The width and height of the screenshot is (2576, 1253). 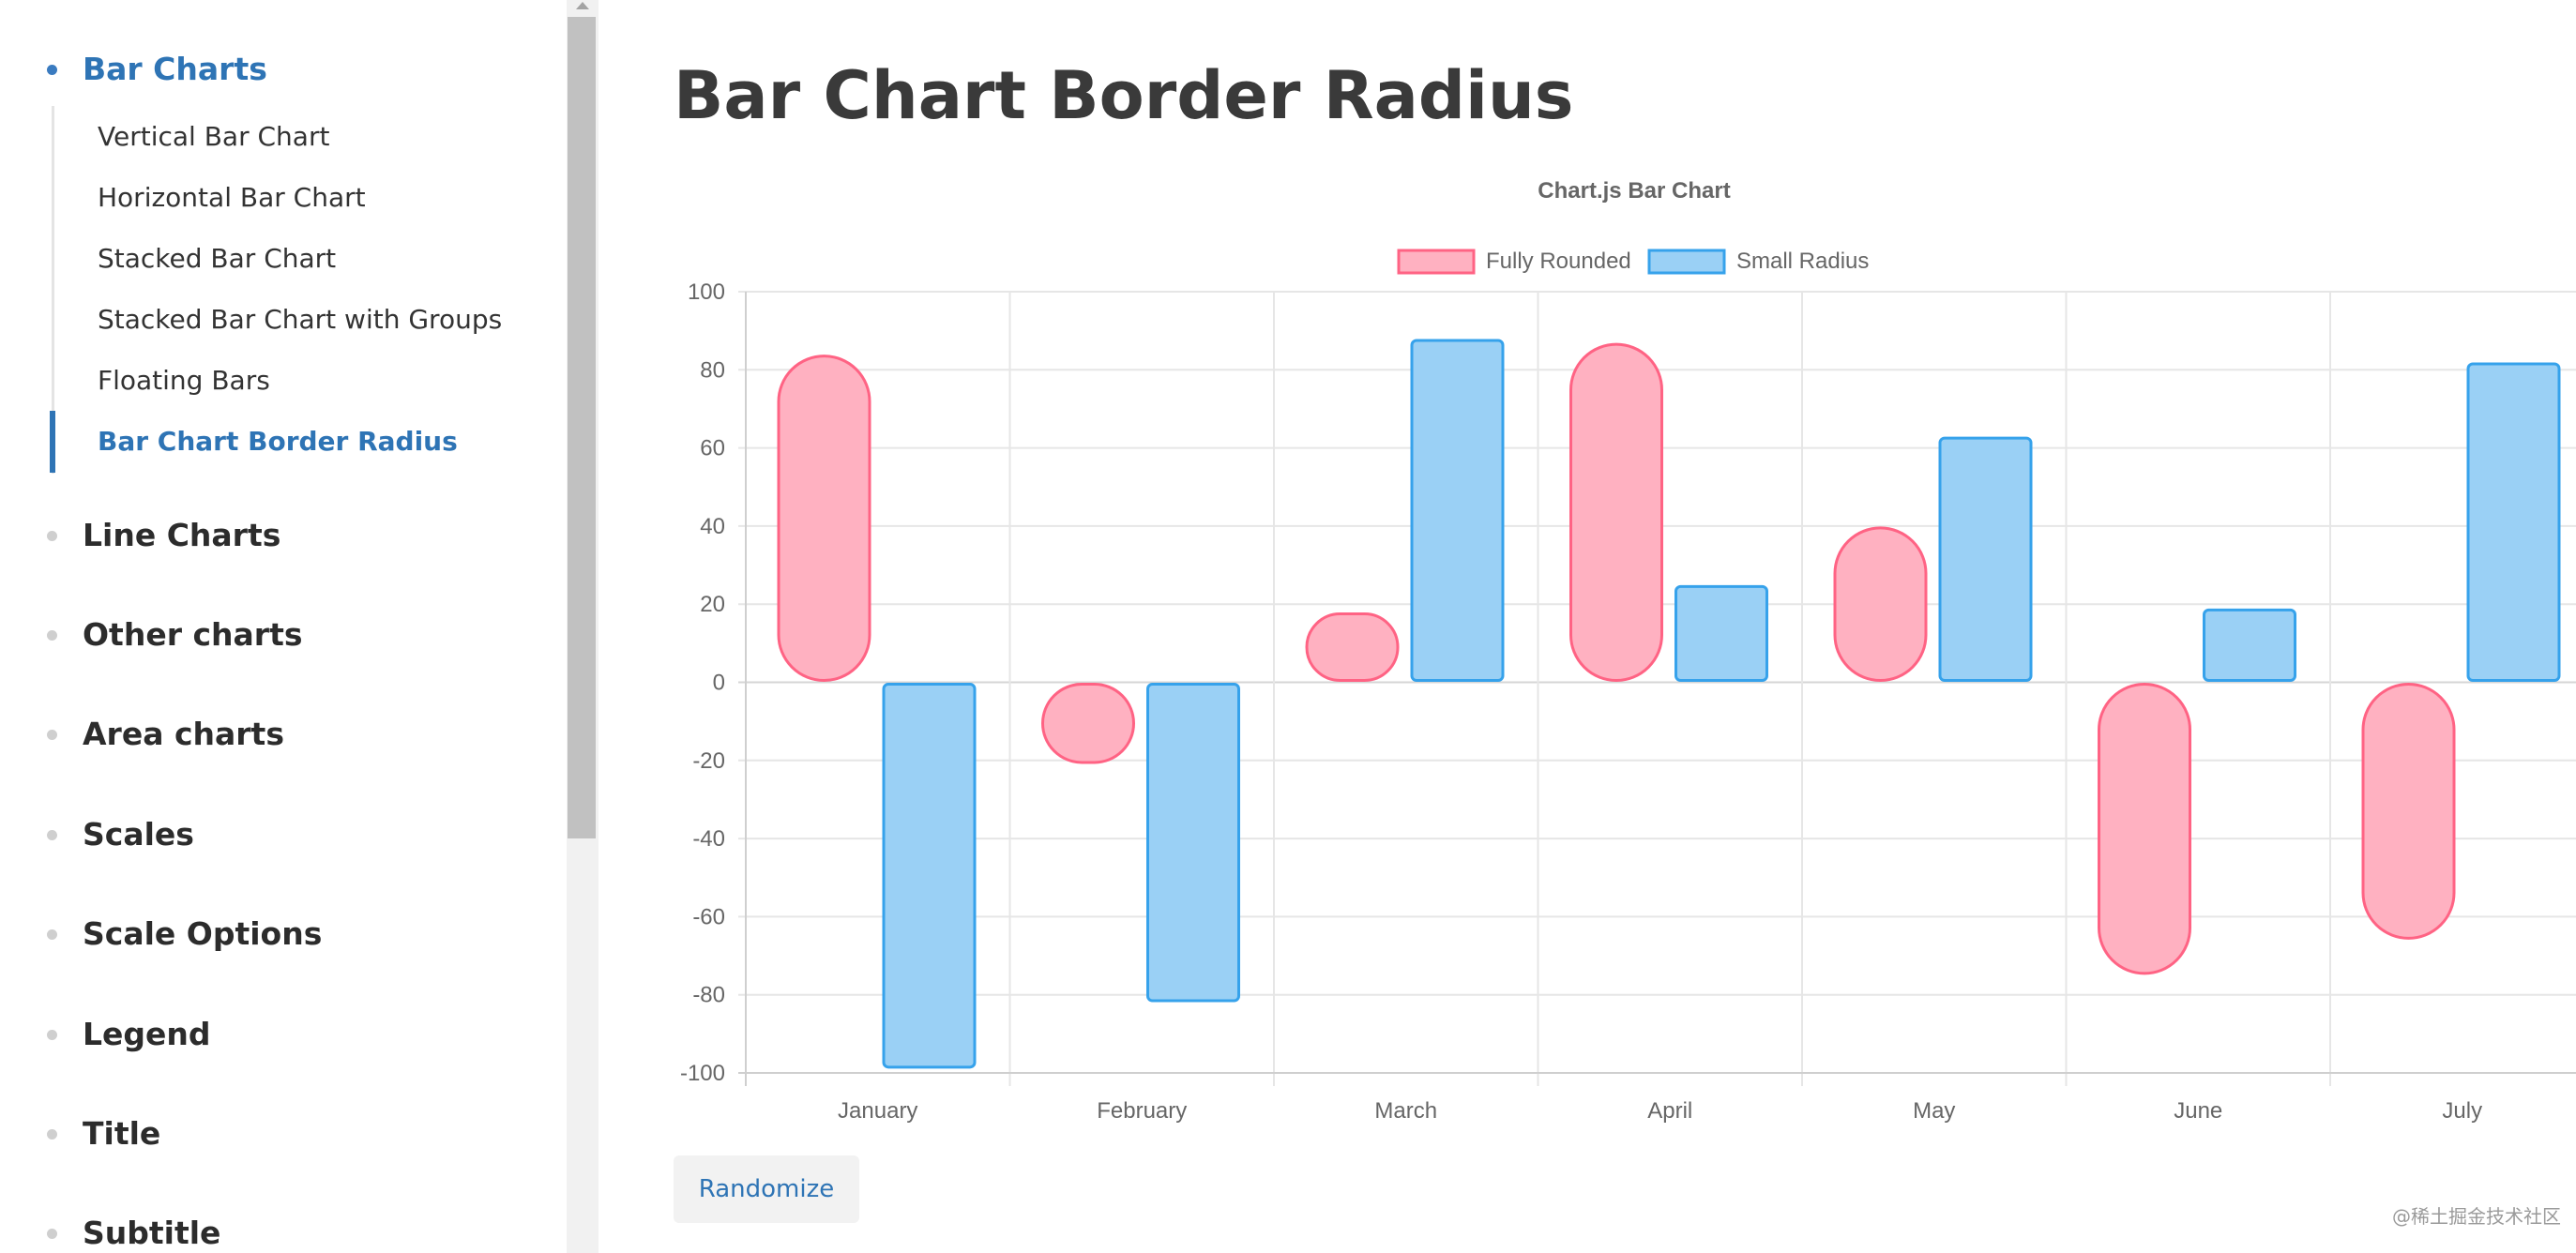 What do you see at coordinates (182, 535) in the screenshot?
I see `sidebar-item-line-charts: Line Charts` at bounding box center [182, 535].